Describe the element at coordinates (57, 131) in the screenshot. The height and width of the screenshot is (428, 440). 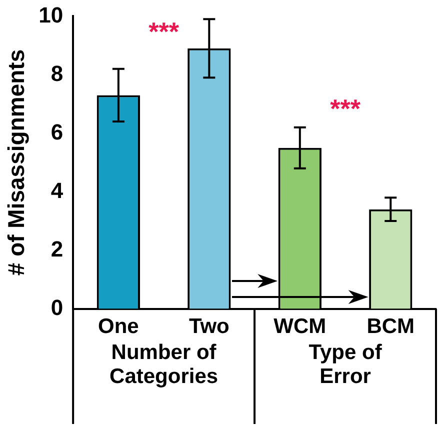
I see `y-tick-label: 6` at that location.